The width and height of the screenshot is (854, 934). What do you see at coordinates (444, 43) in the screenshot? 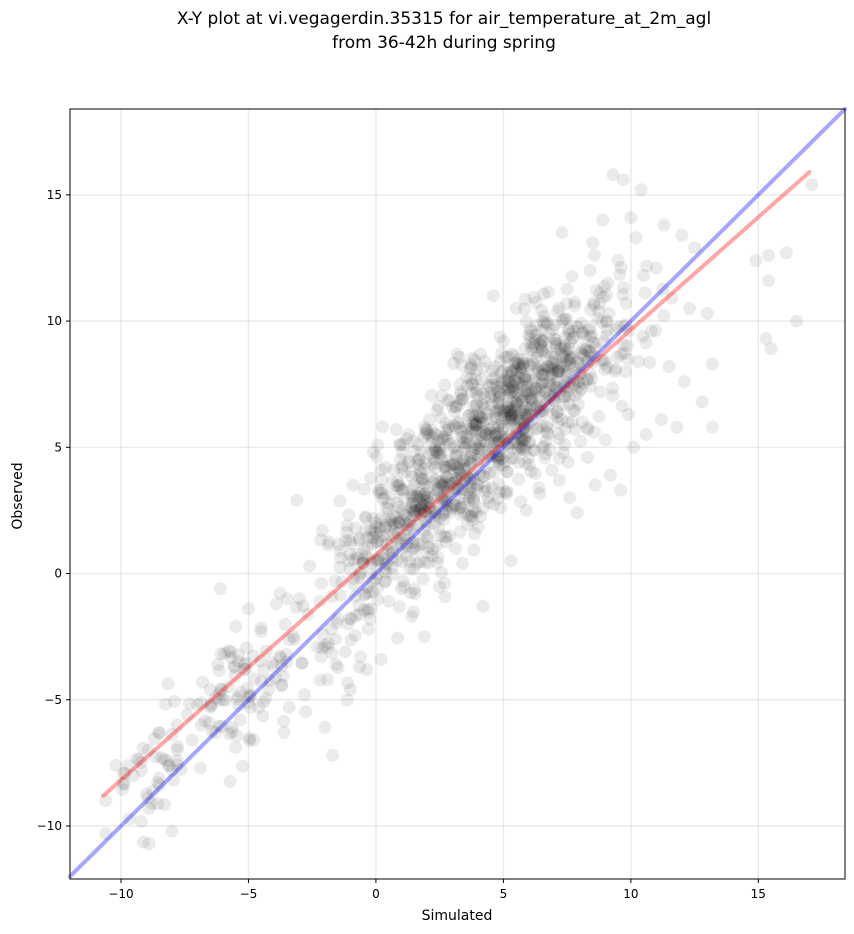
I see `chart-subtitle: from 36-42h during spring` at bounding box center [444, 43].